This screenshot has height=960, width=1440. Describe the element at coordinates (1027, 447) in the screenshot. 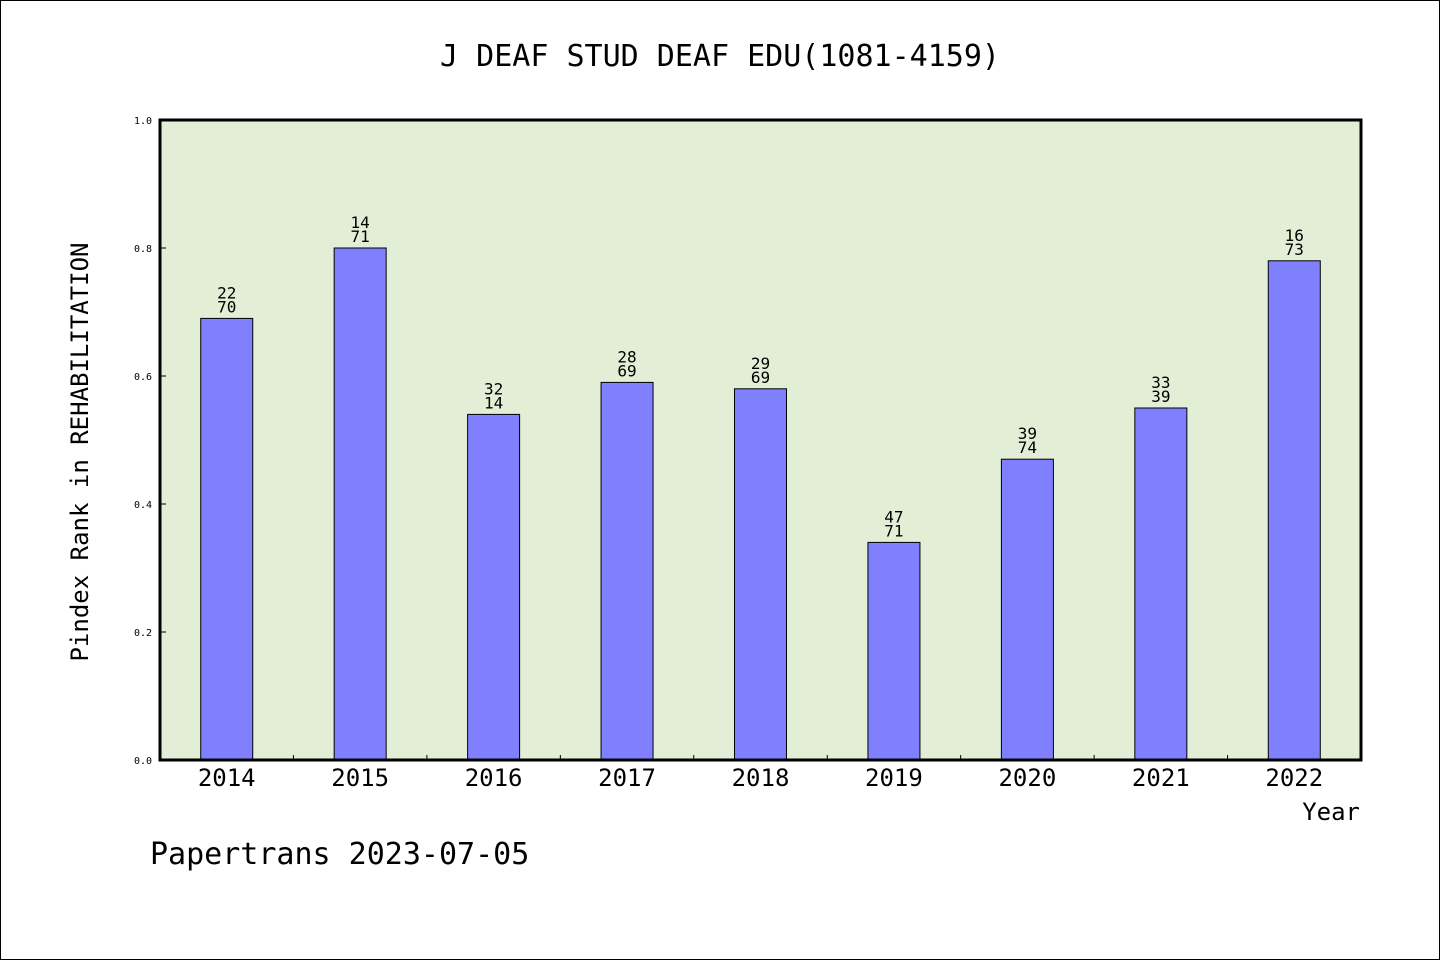

I see `data-label-bottom: 74` at that location.